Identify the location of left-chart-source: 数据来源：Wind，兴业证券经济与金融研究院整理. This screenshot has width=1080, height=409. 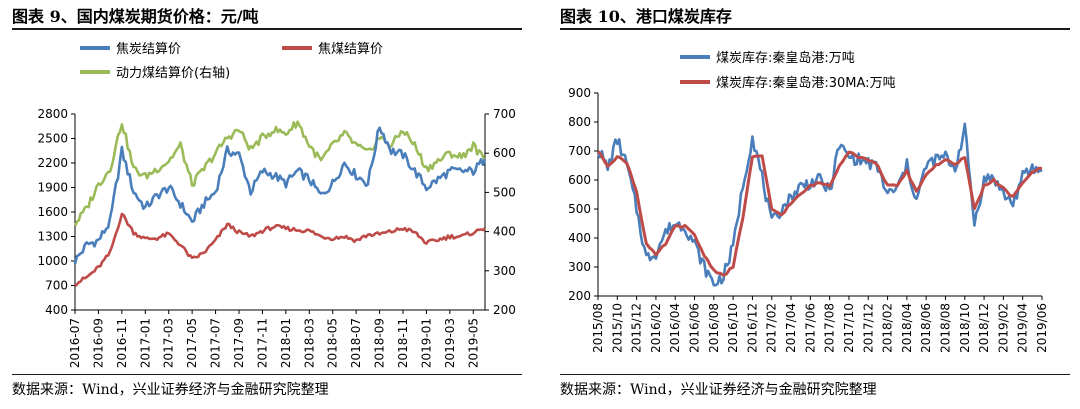
(170, 390).